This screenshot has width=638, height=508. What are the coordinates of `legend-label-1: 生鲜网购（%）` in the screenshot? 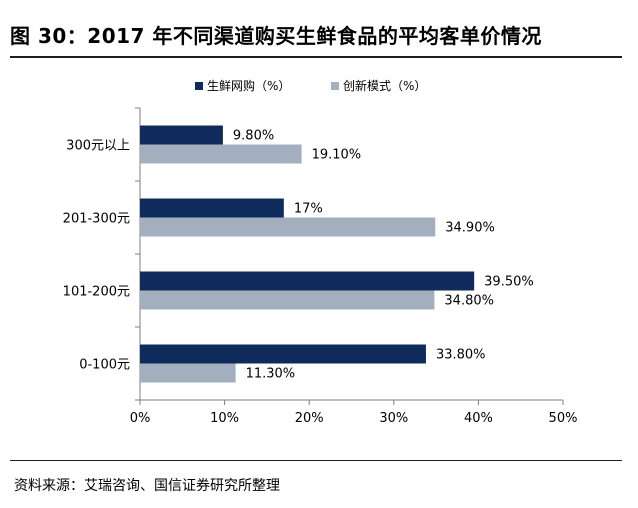 It's located at (248, 85).